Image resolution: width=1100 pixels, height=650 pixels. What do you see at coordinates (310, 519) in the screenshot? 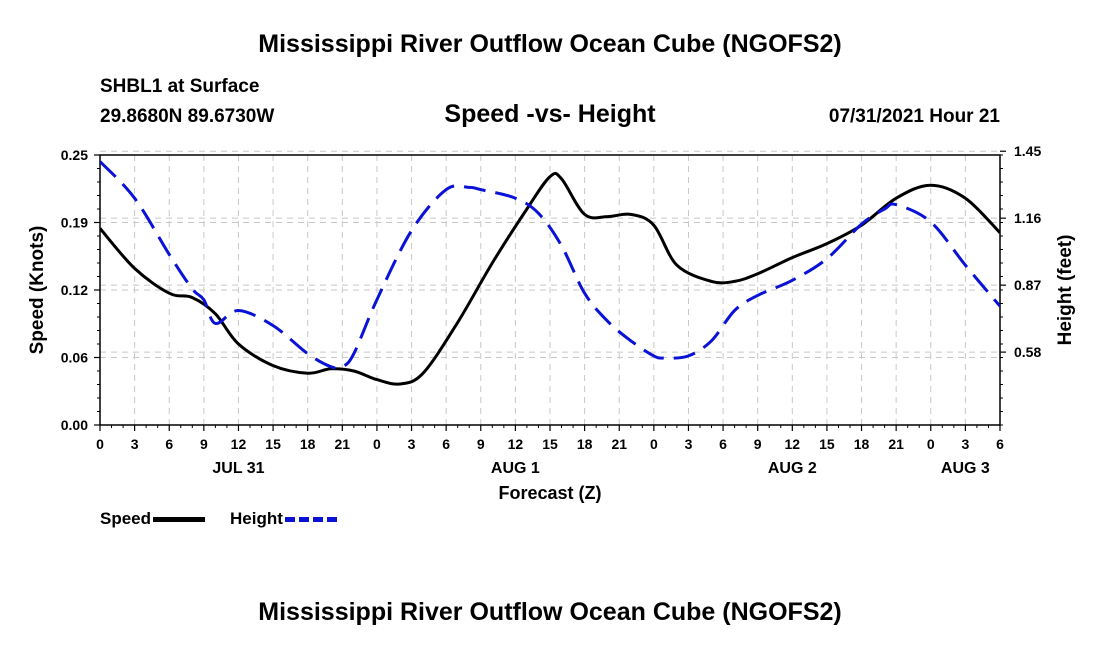
I see `legend-height-swatch` at bounding box center [310, 519].